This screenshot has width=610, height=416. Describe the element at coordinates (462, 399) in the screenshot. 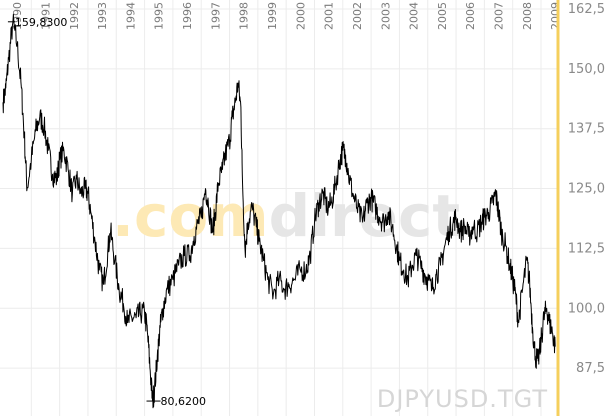

I see `symbol-label: DJPYUSD.TGT` at that location.